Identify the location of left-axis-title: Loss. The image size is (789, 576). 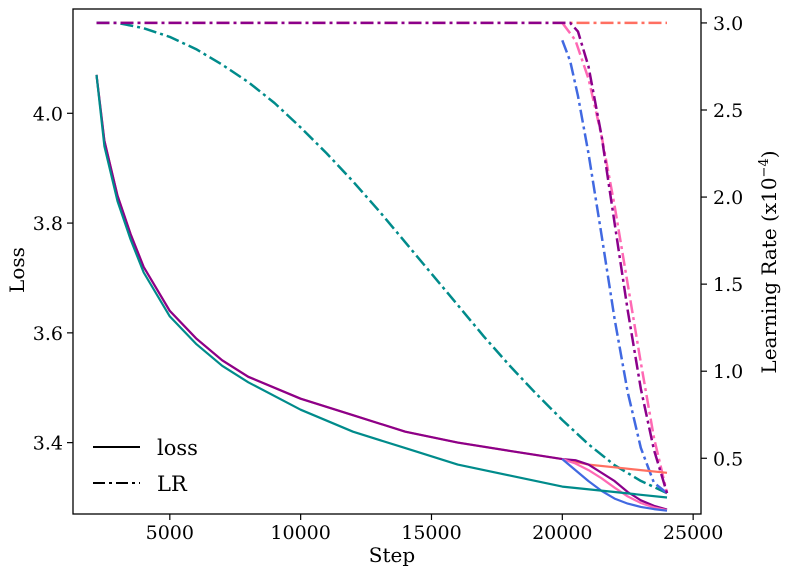
(17, 270).